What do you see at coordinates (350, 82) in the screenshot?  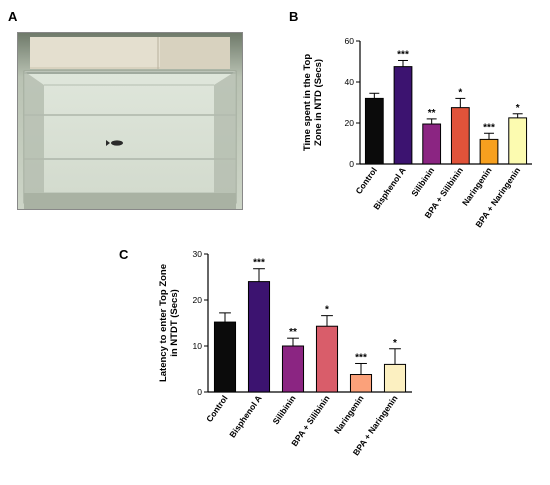 I see `y-tick-label: 40` at bounding box center [350, 82].